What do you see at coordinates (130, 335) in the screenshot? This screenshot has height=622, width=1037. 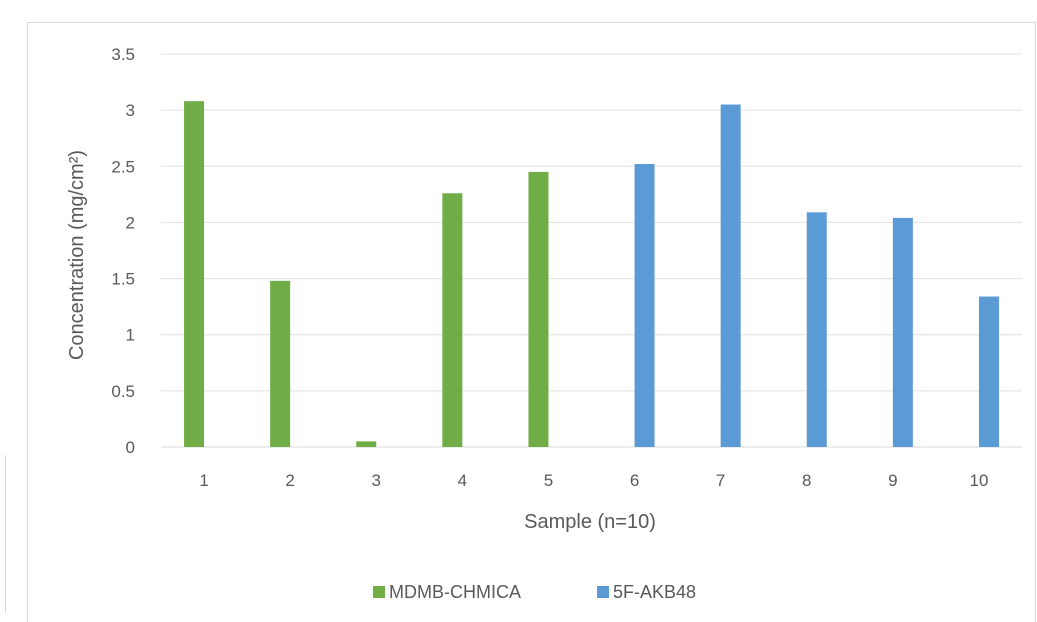 I see `y-tick-label: 1` at bounding box center [130, 335].